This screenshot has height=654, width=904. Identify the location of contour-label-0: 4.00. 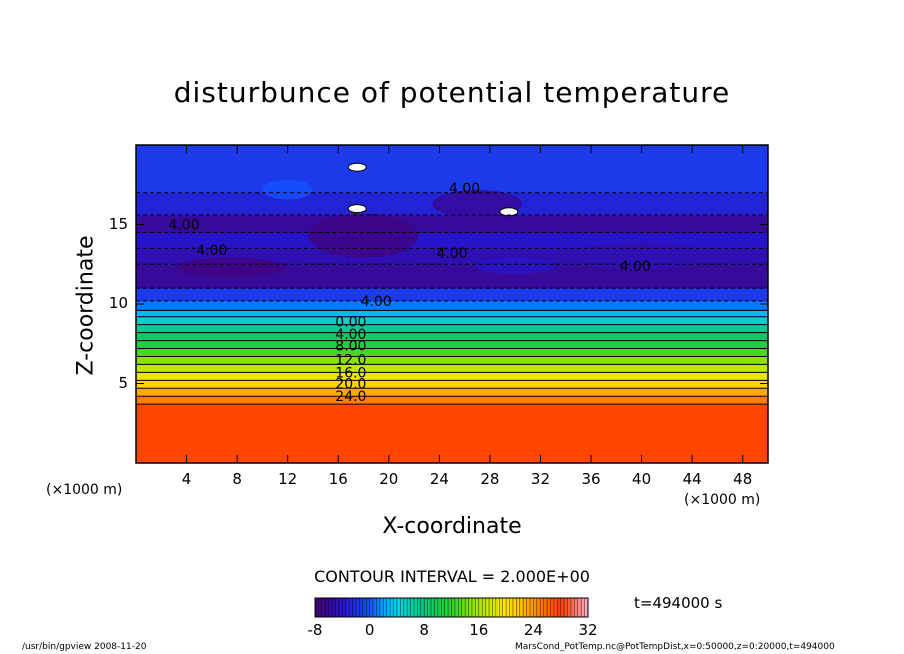
(183, 226).